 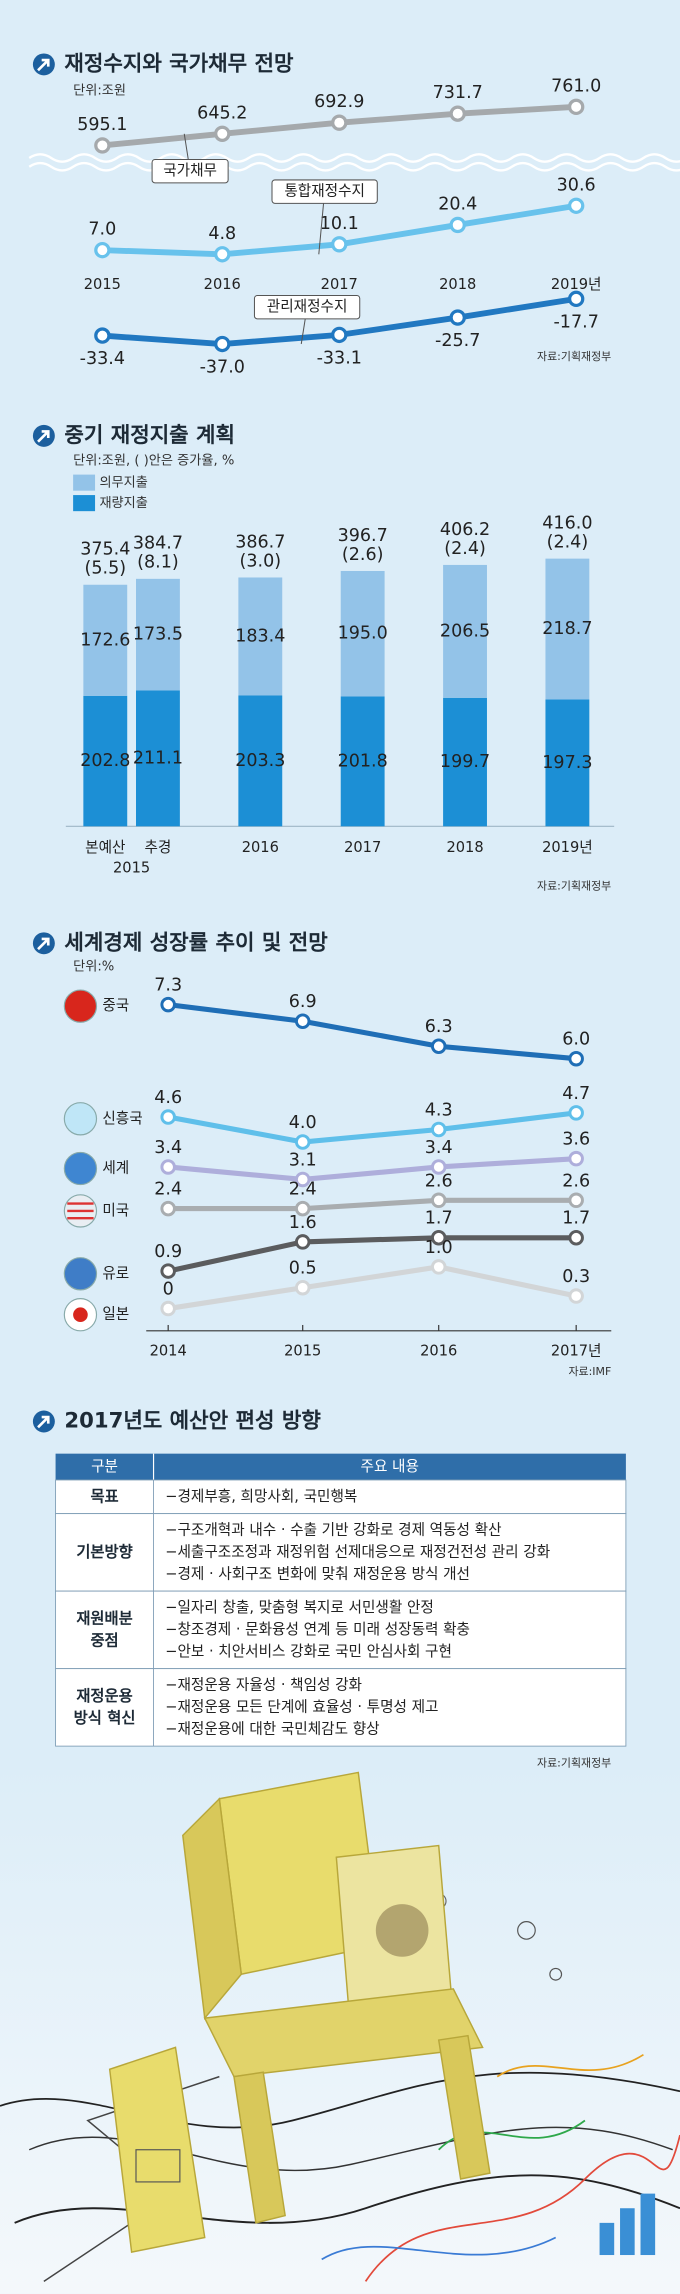 I want to click on legend-label: 재량지출, so click(x=123, y=503).